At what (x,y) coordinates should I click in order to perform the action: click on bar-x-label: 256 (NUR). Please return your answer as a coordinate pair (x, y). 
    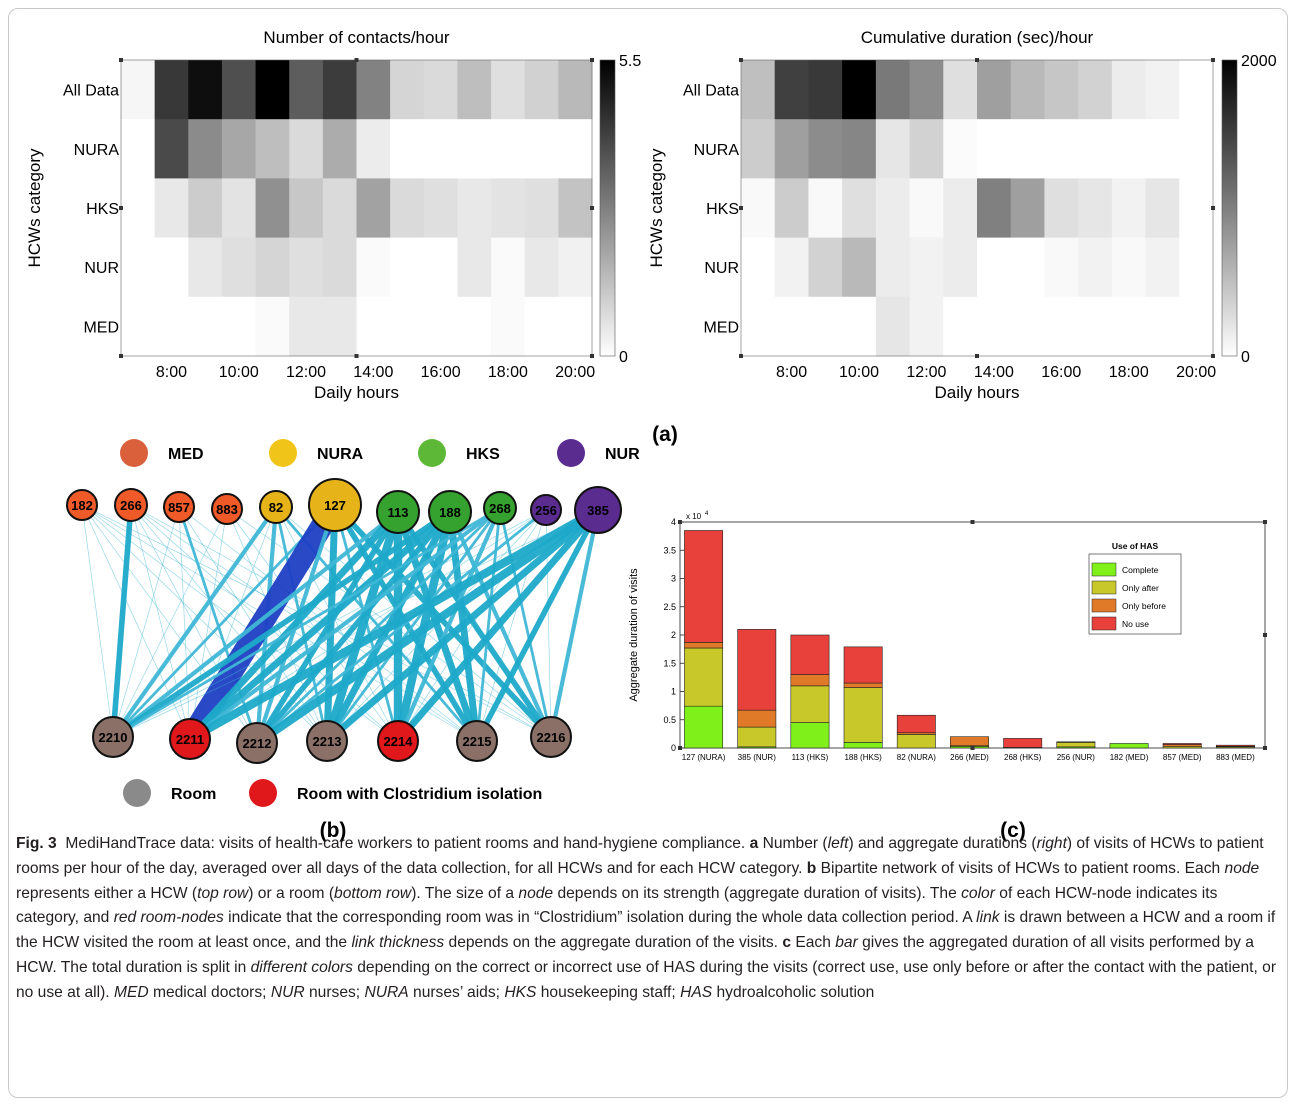
    Looking at the image, I should click on (1076, 757).